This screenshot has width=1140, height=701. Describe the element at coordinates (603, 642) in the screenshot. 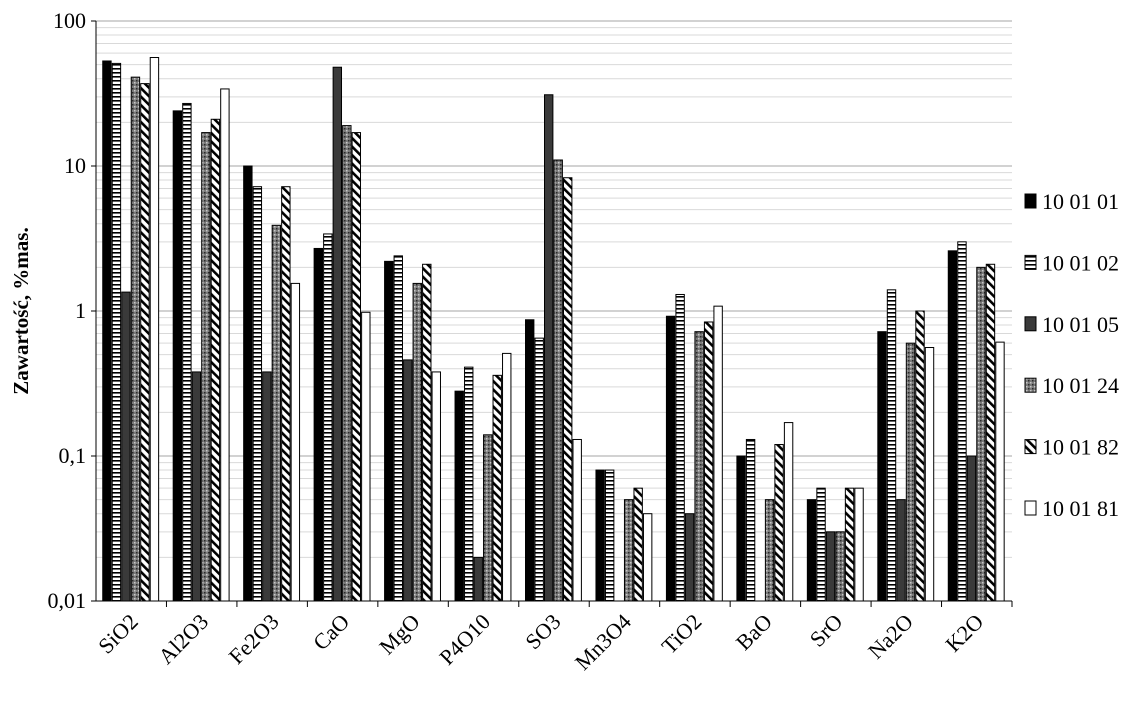

I see `x-tick-label: Mn3O4` at that location.